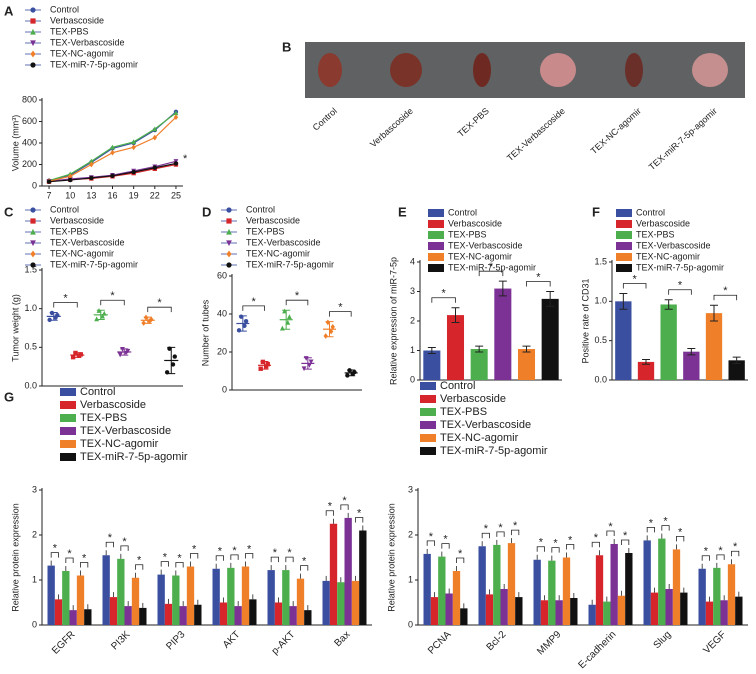 This screenshot has width=756, height=674. I want to click on y-tick-label: 3, so click(410, 489).